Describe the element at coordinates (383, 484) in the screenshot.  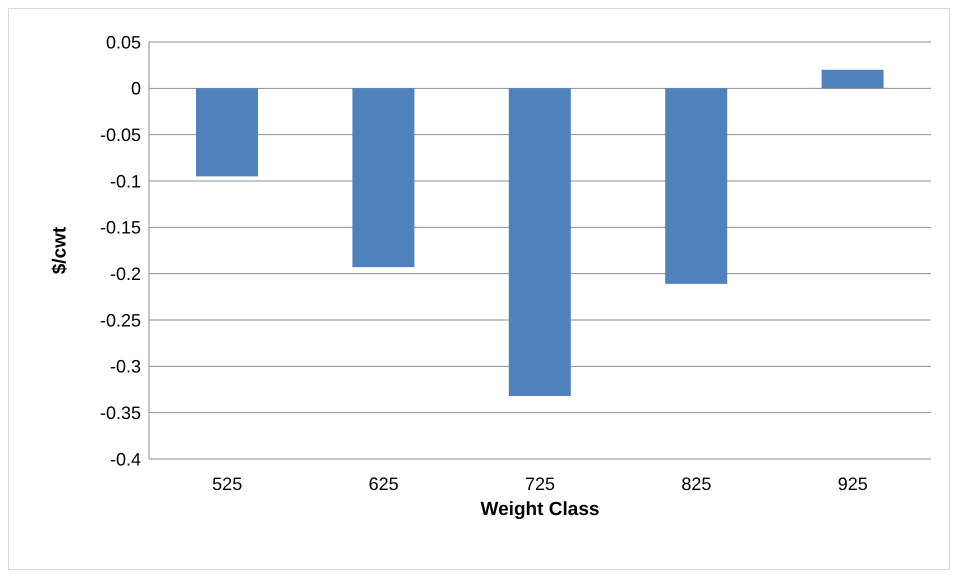
I see `x-tick-label: 625` at that location.